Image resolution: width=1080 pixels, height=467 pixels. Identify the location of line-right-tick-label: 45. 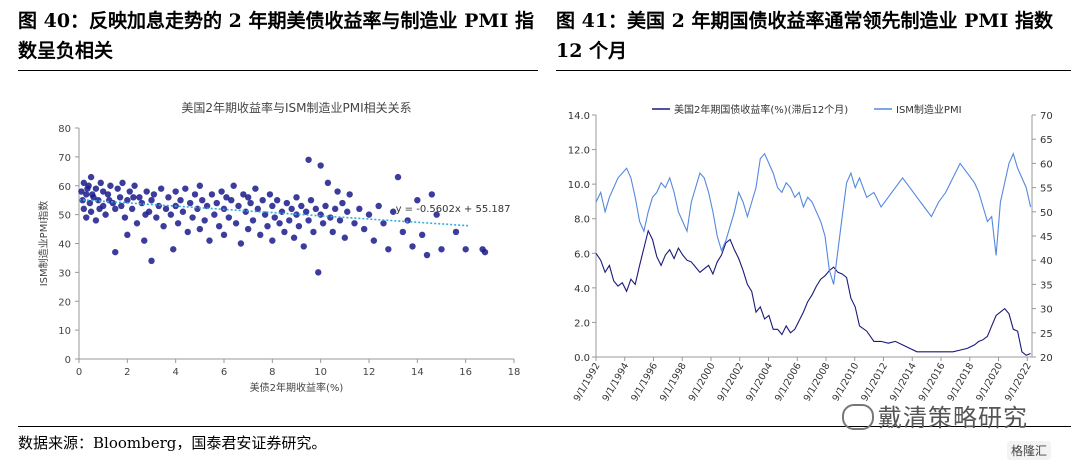
(1046, 237).